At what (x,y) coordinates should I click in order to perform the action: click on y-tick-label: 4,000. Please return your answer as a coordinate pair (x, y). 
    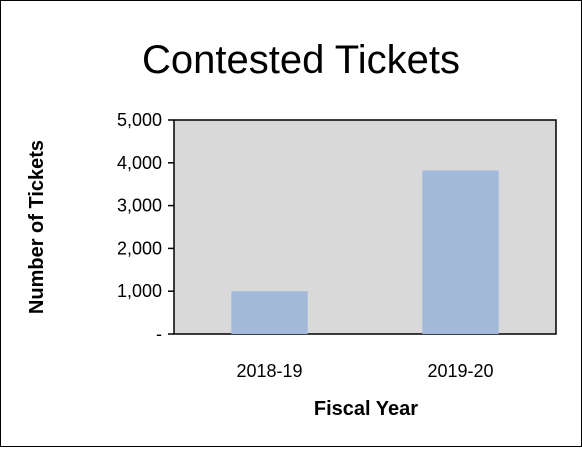
    Looking at the image, I should click on (139, 163).